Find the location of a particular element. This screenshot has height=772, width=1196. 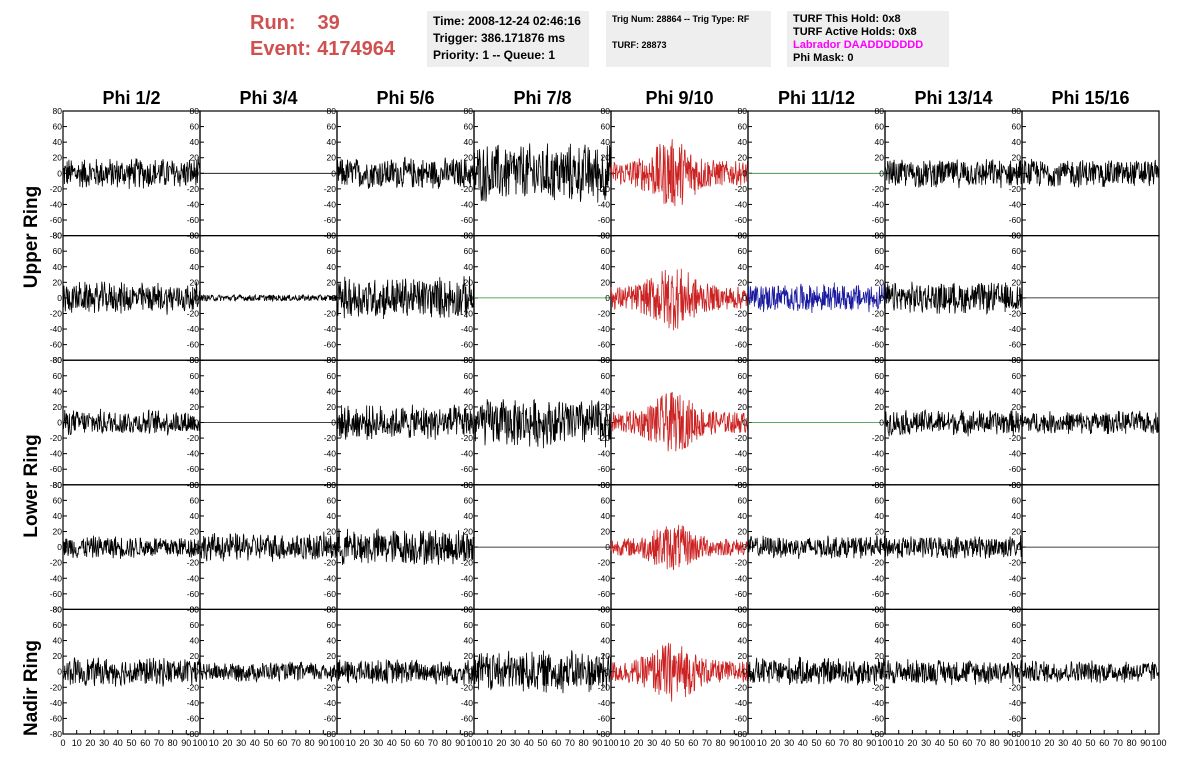

x-tick-label: 80 is located at coordinates (721, 743).